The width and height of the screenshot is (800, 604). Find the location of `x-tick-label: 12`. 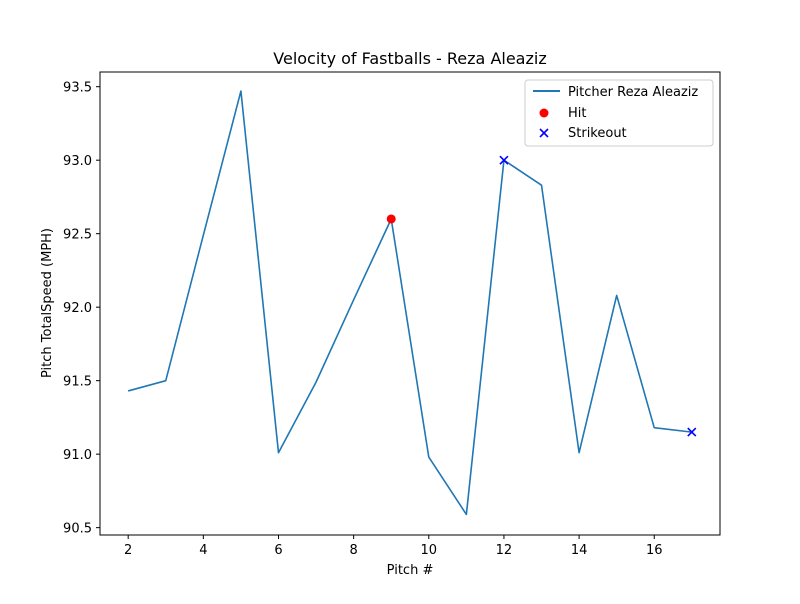

x-tick-label: 12 is located at coordinates (504, 550).